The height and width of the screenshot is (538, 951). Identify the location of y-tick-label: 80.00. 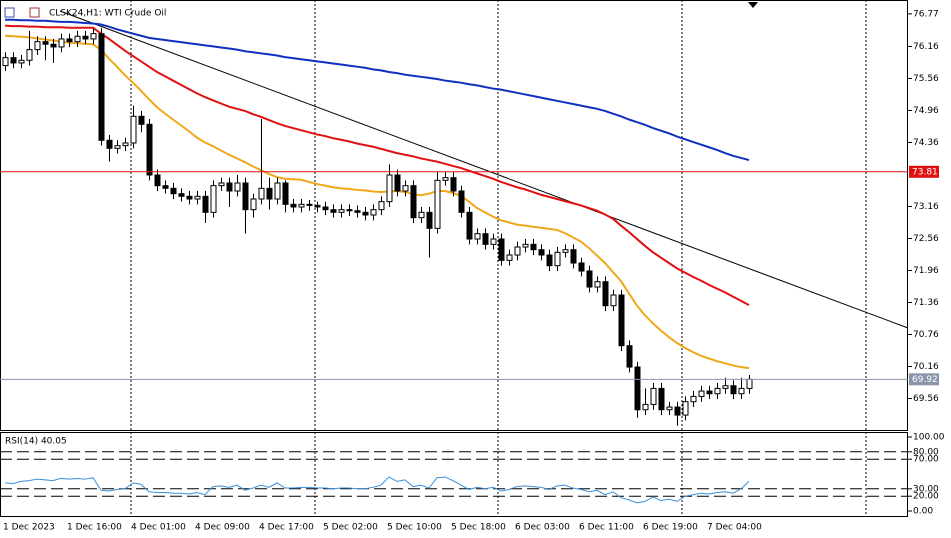
(926, 452).